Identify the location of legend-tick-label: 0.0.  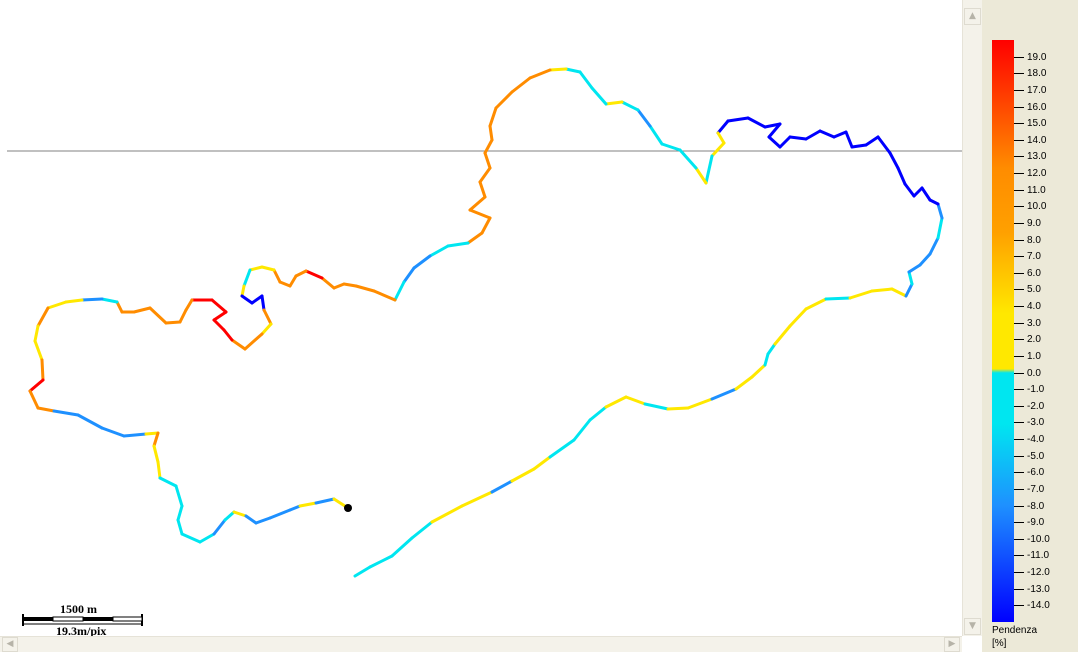
(1034, 373).